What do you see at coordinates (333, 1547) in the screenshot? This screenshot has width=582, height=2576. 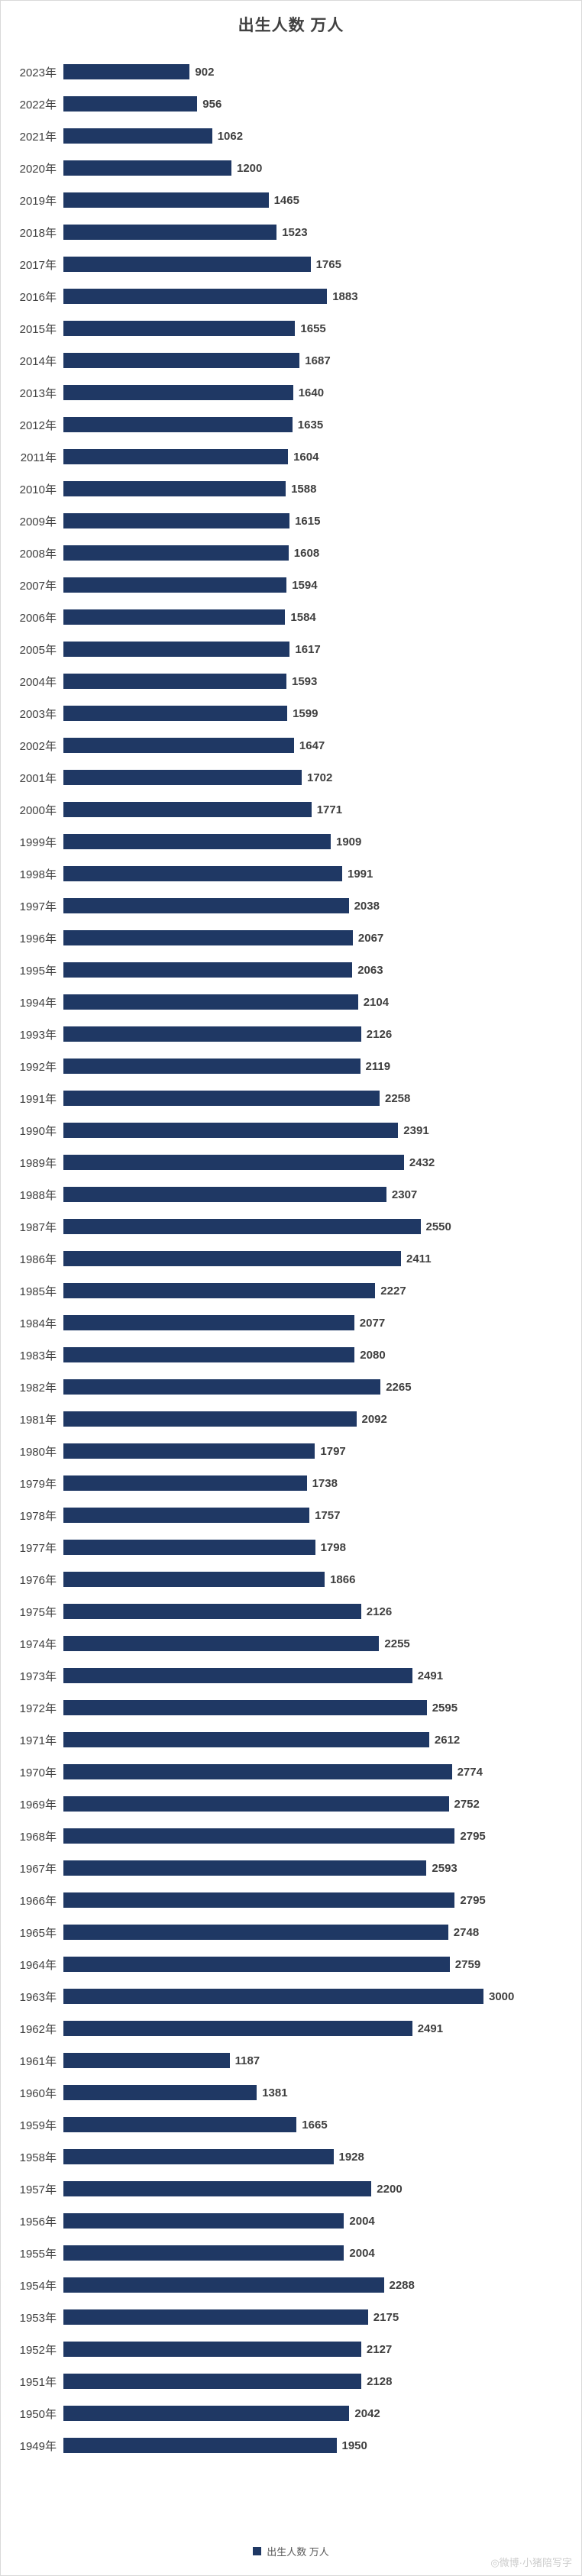 I see `value-label: 1798` at bounding box center [333, 1547].